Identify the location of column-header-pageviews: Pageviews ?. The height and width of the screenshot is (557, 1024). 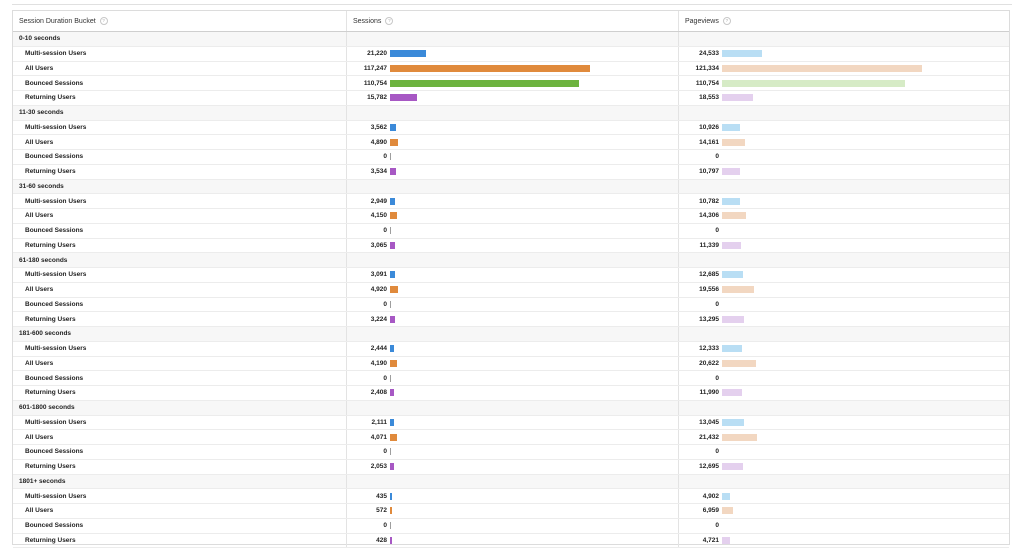
(844, 21).